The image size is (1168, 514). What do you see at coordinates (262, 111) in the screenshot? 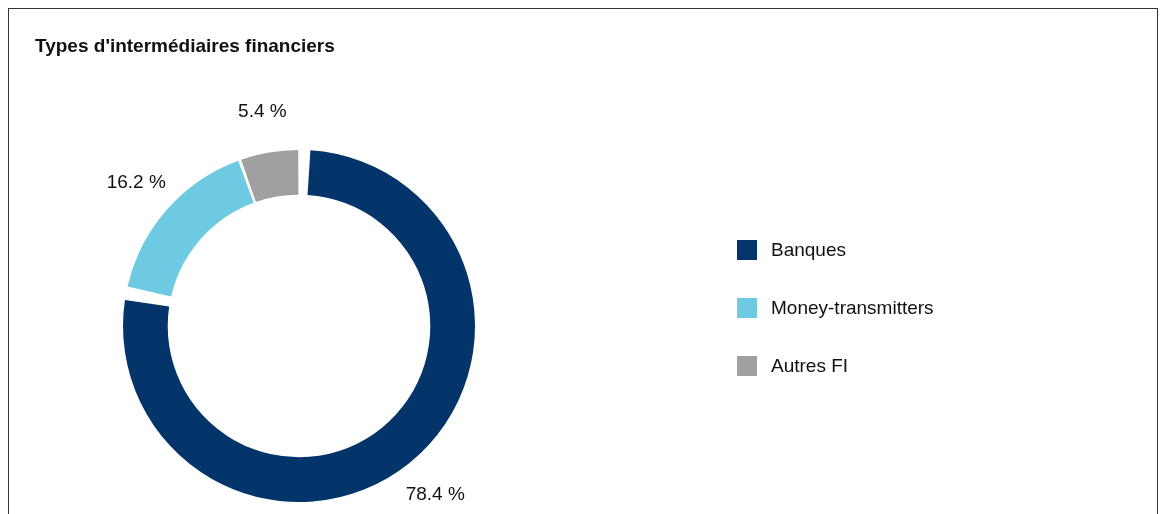
I see `data-label: 5.4 %` at bounding box center [262, 111].